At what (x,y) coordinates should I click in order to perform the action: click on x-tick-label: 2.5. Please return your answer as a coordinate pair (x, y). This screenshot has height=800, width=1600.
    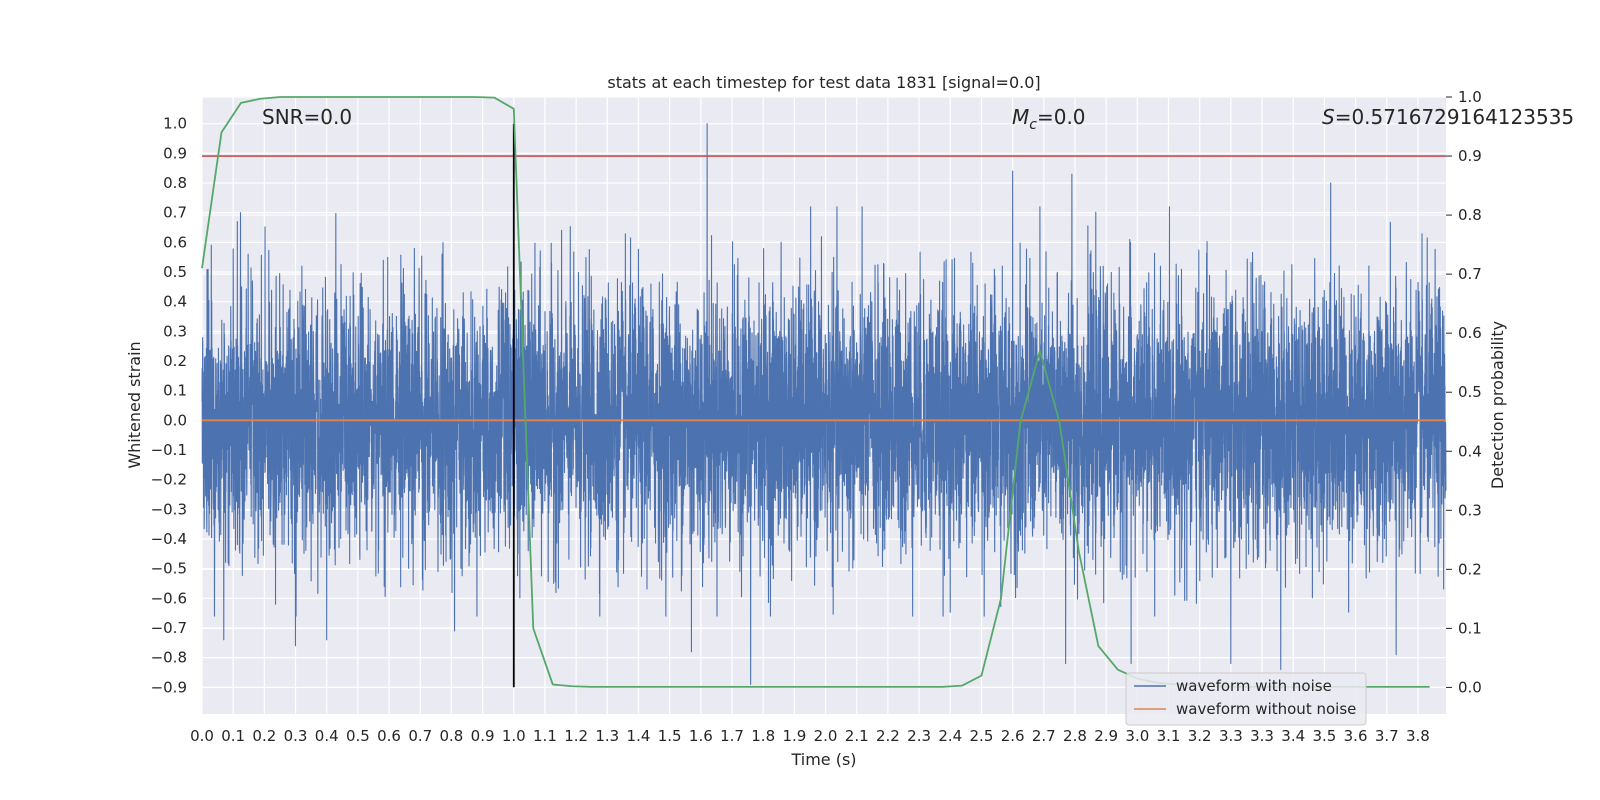
    Looking at the image, I should click on (982, 736).